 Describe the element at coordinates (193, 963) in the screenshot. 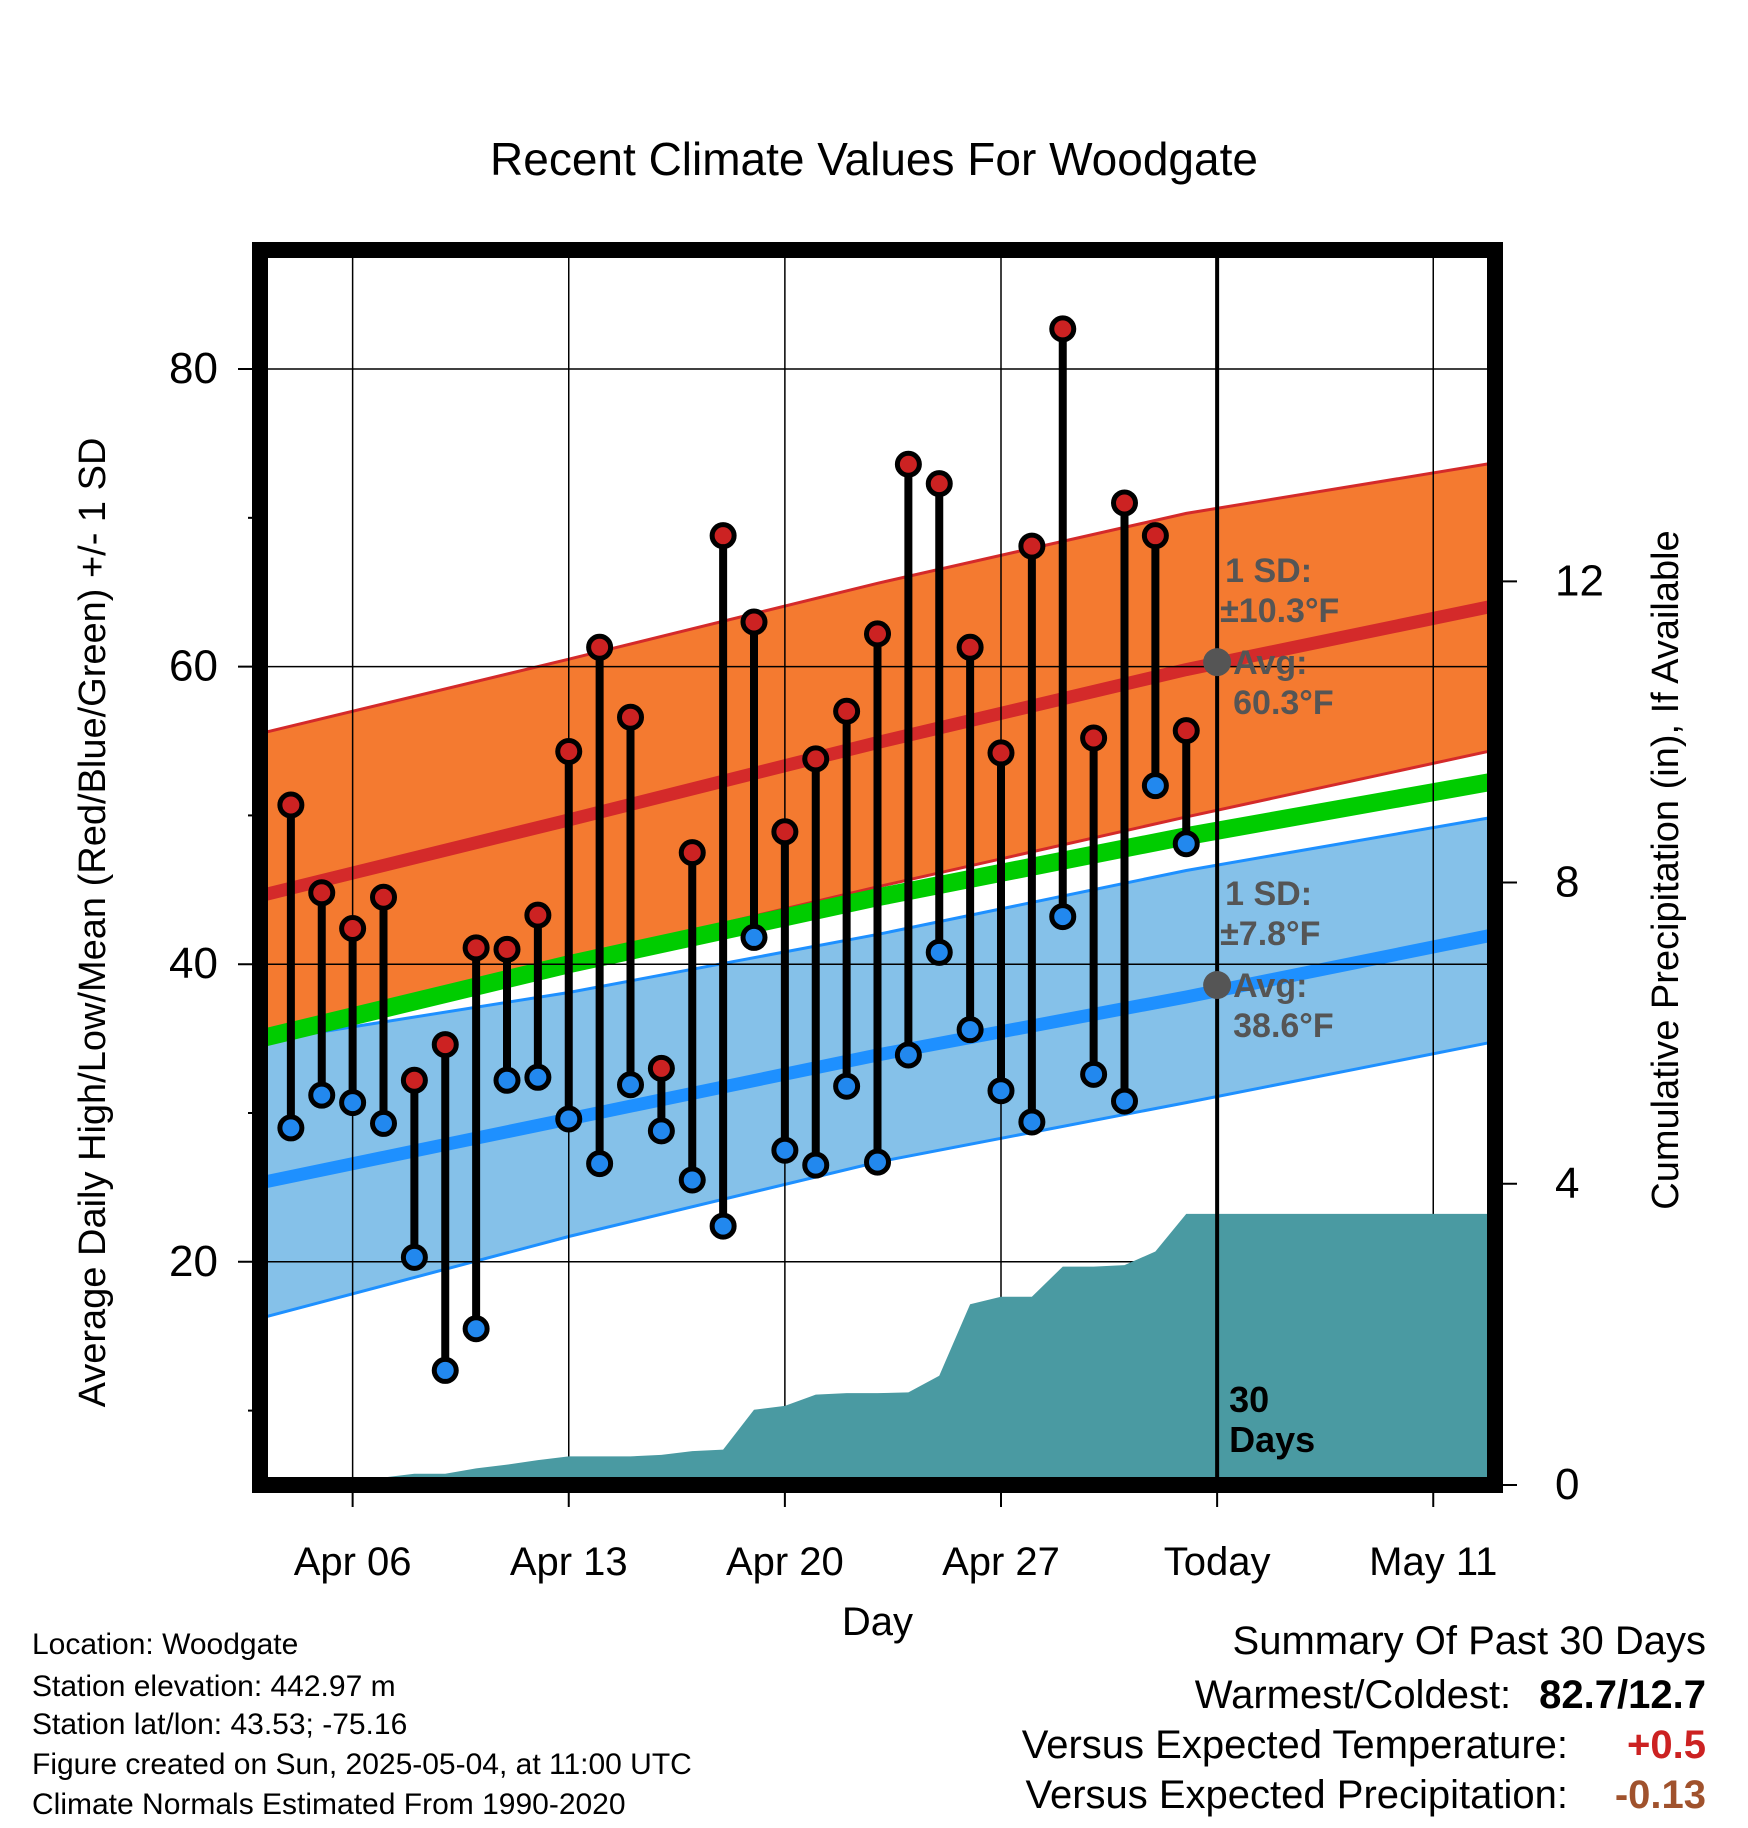

I see `y-tick-label: 40` at that location.